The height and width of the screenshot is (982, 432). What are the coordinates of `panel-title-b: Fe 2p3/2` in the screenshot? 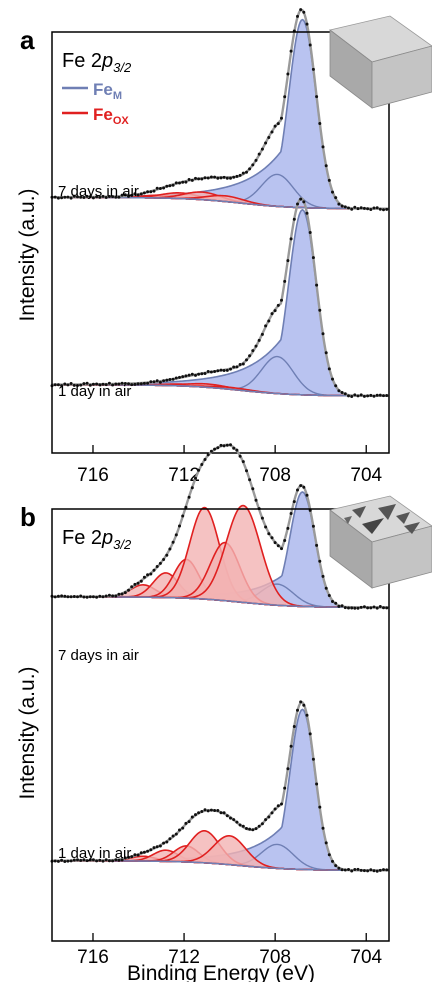 It's located at (97, 539).